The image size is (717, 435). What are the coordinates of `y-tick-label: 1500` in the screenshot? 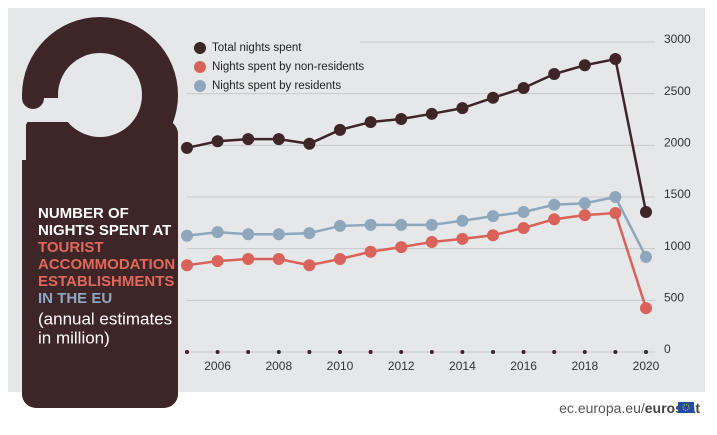 It's located at (677, 194).